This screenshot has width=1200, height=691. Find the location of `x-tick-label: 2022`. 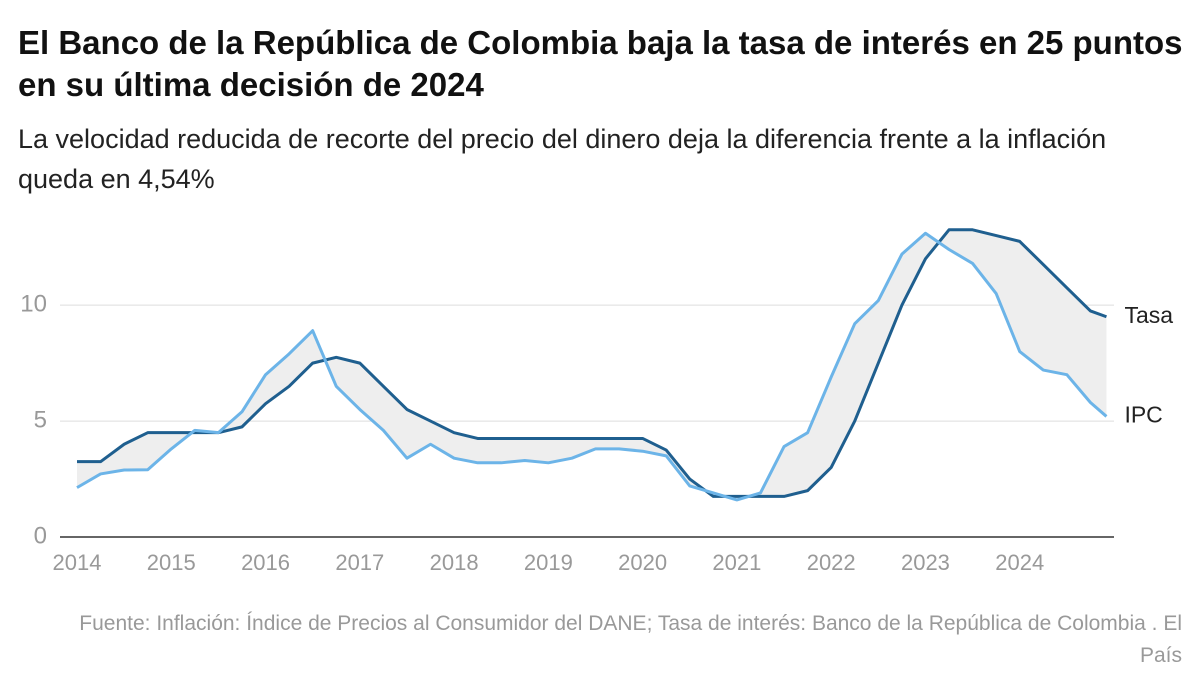

x-tick-label: 2022 is located at coordinates (831, 562).